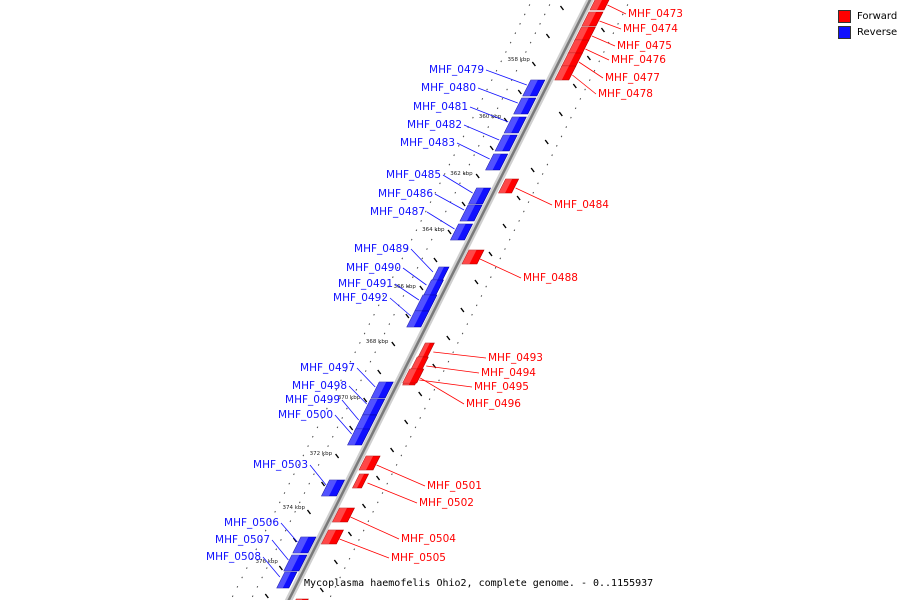  I want to click on gene-mhf-0477-label: MHF_0477, so click(632, 78).